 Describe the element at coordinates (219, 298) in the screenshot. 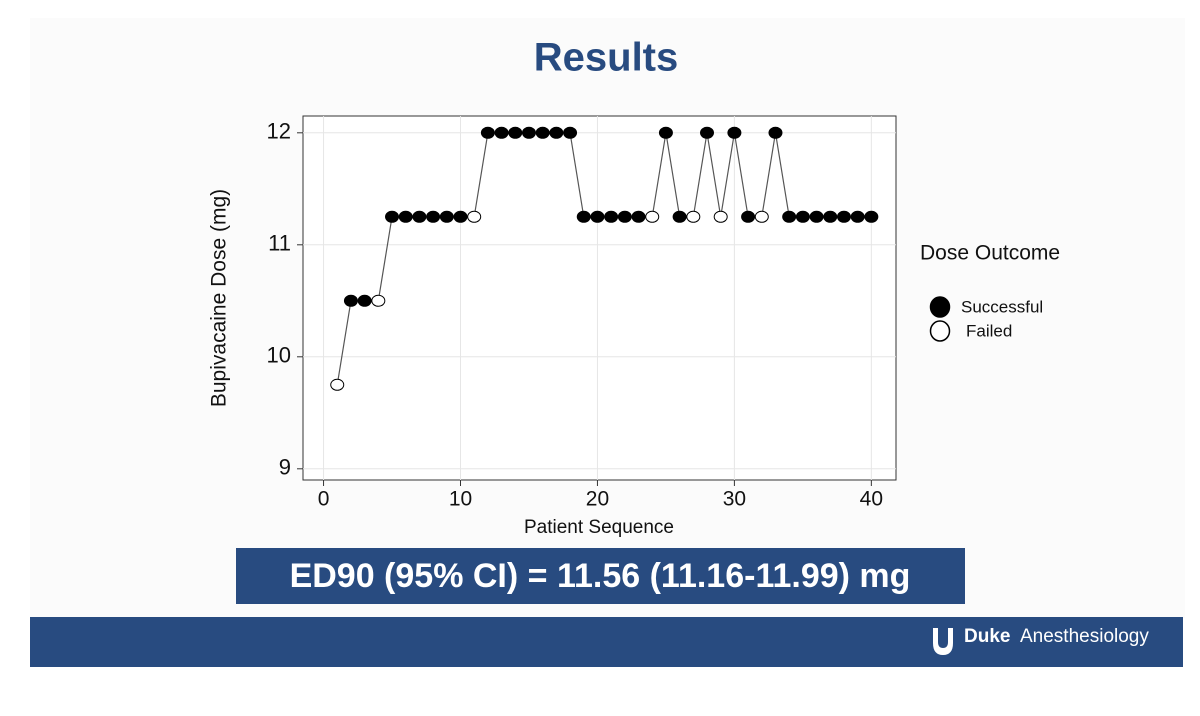

I see `y-axis-label: Bupivacaine Dose (mg)` at that location.